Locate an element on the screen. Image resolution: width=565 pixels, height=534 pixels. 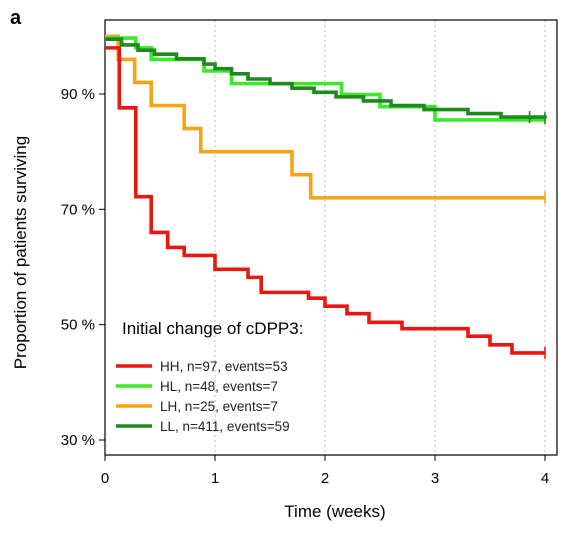
x-axis-title: Time (weeks) is located at coordinates (334, 511).